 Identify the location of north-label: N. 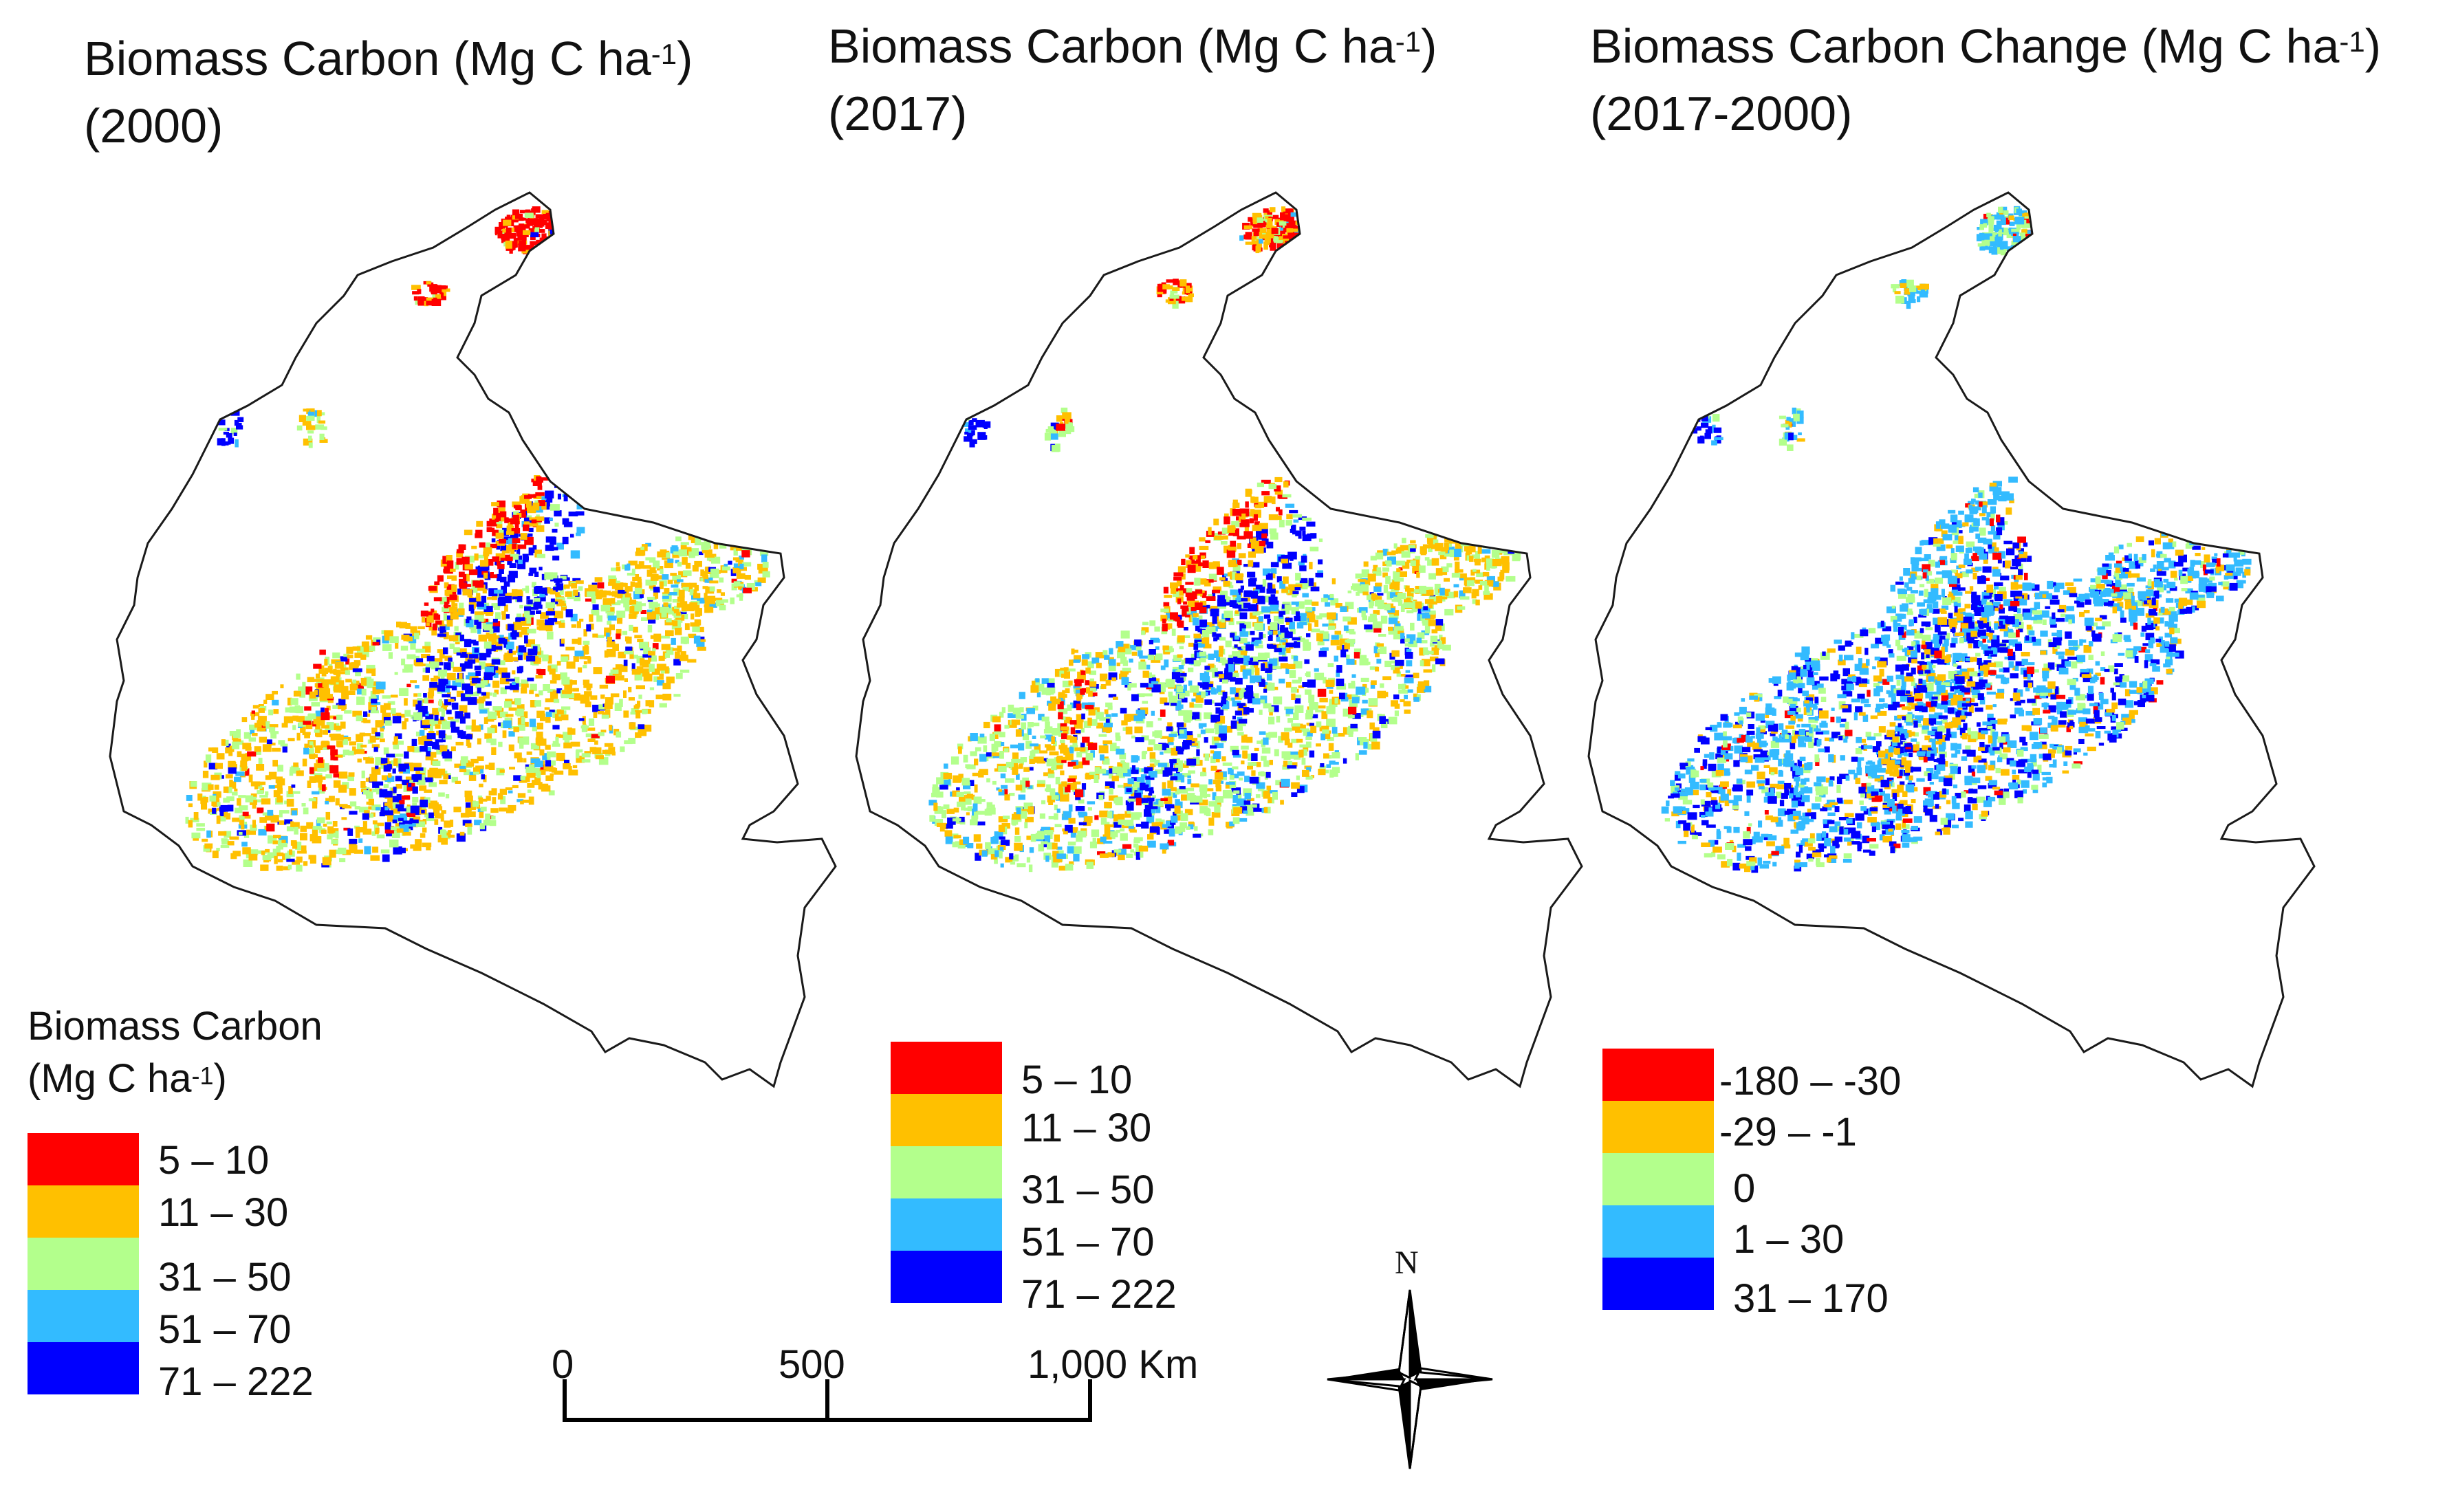
(1407, 1263).